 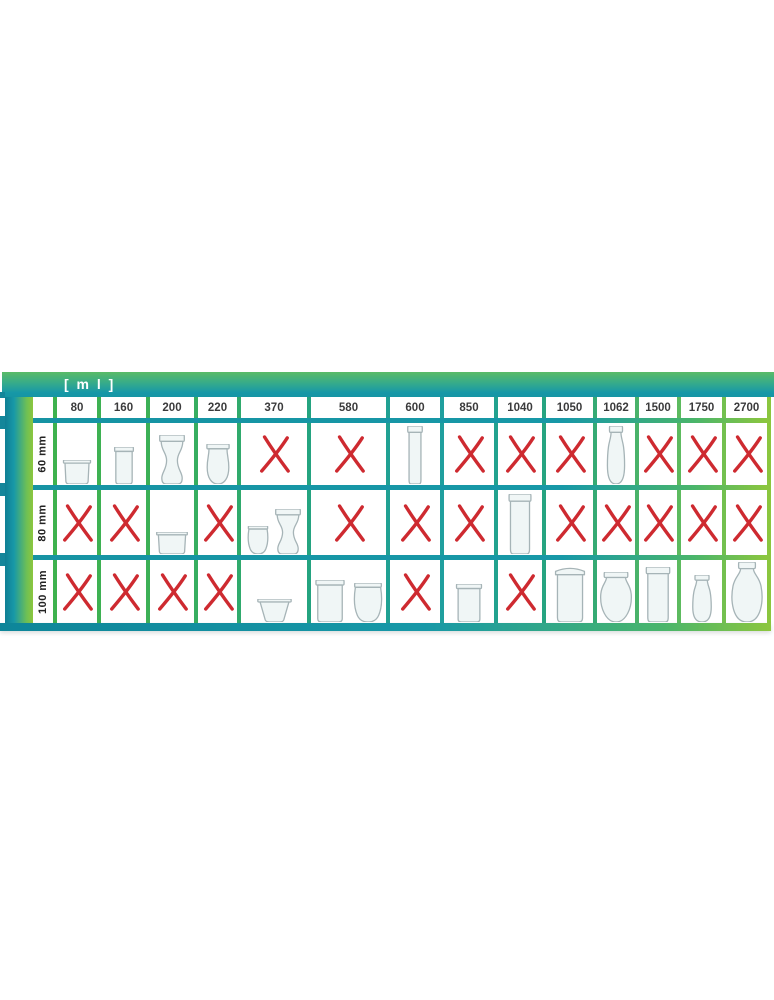 What do you see at coordinates (569, 407) in the screenshot?
I see `column-header-1050: 1050` at bounding box center [569, 407].